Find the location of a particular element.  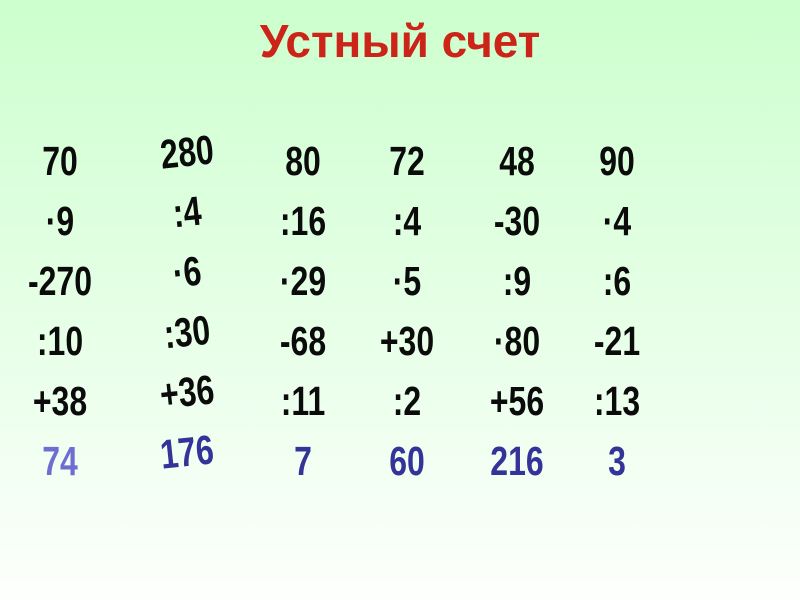

exercise-column-1: 70 ·9 -270 :10 +38 74 is located at coordinates (62, 311).